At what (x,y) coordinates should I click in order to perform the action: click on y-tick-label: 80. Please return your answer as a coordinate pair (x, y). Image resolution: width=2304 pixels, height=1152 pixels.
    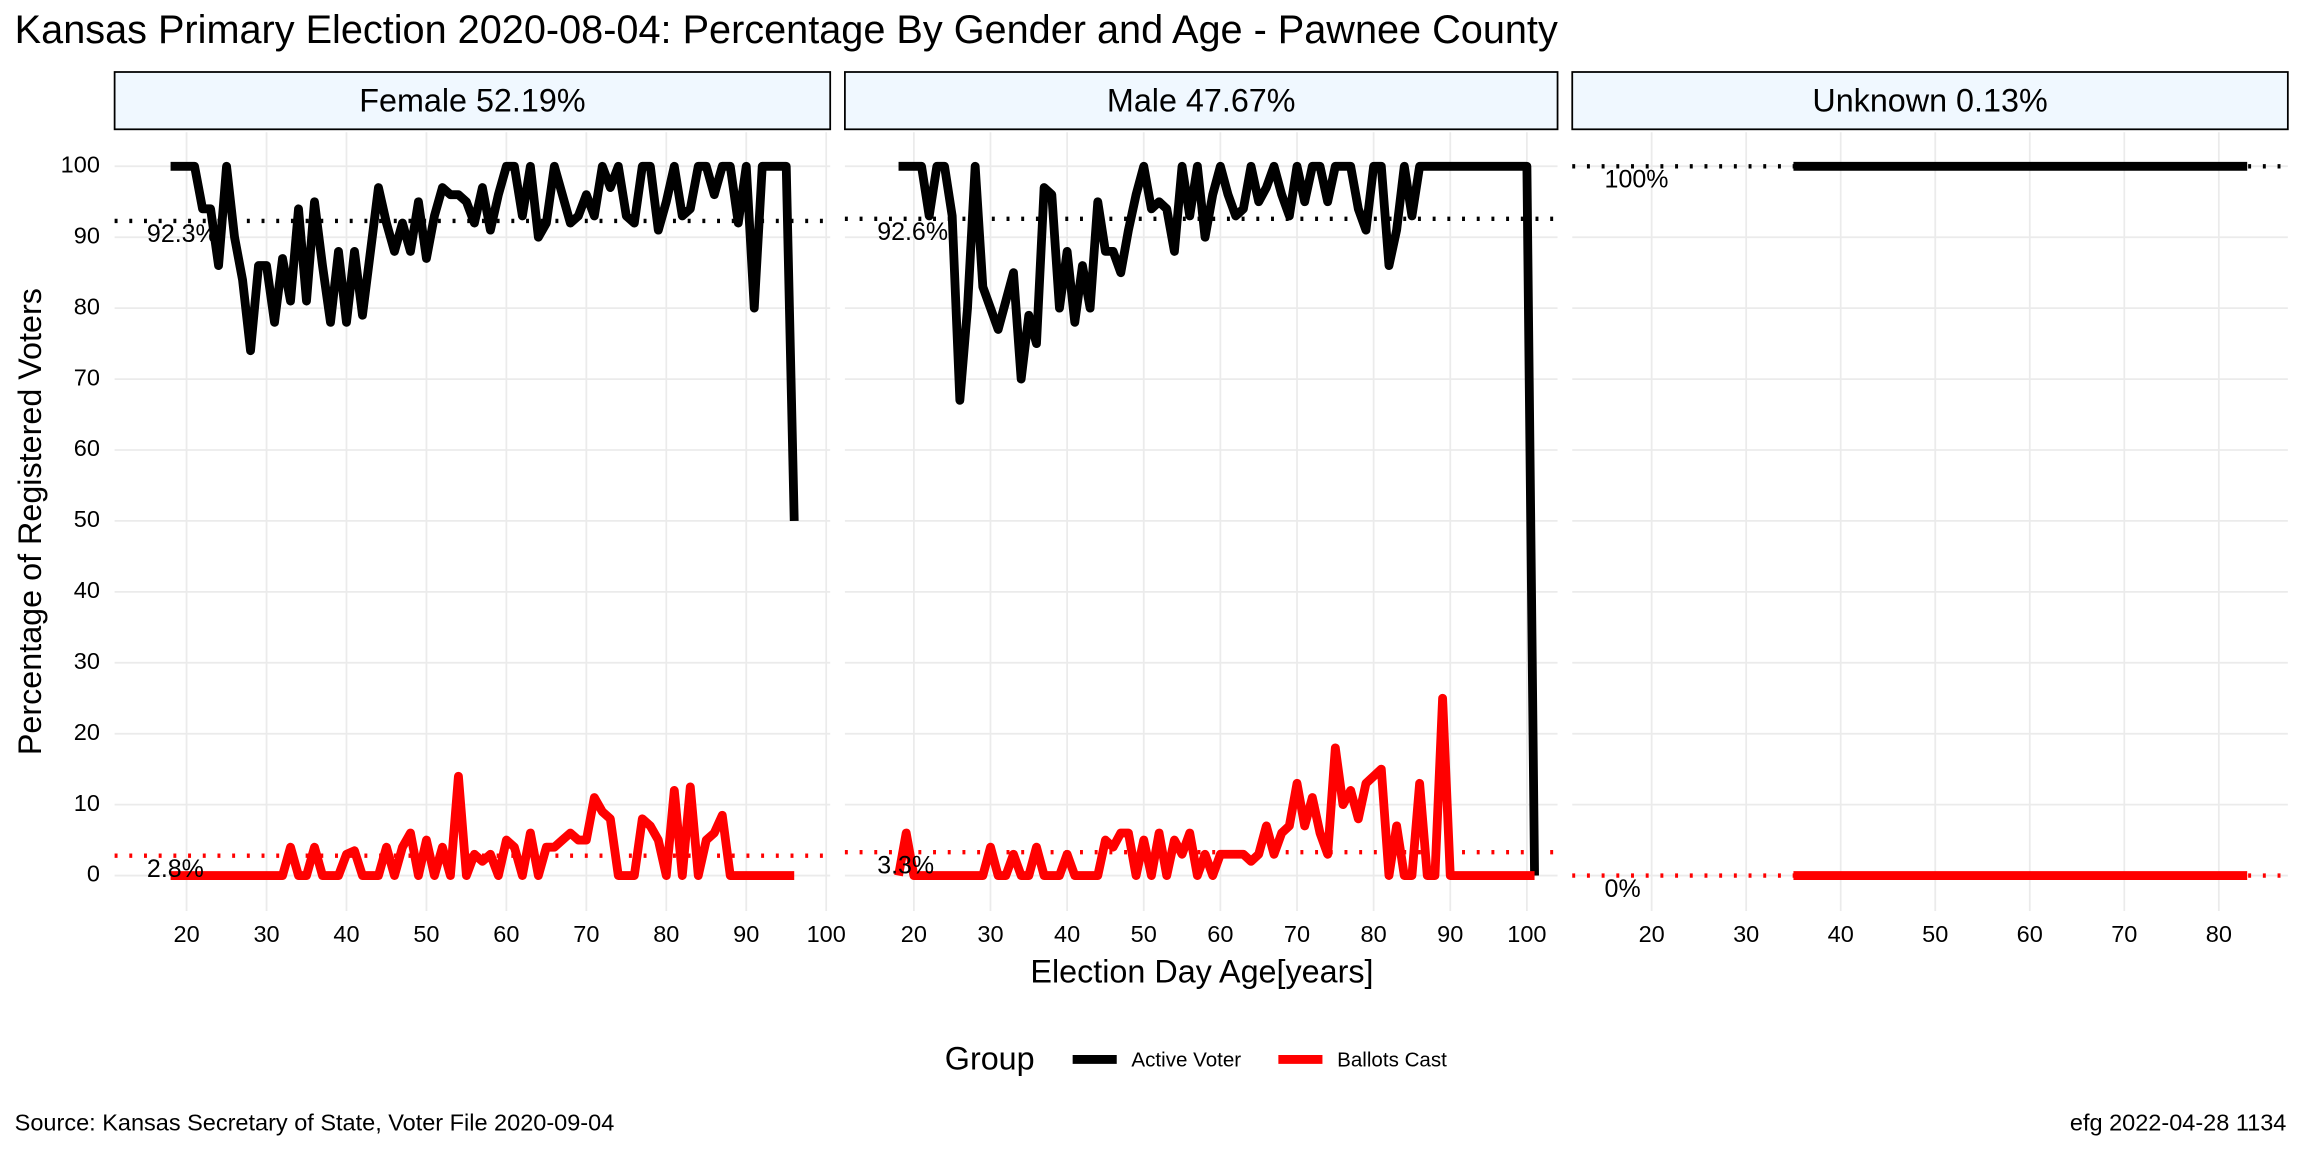
    Looking at the image, I should click on (87, 306).